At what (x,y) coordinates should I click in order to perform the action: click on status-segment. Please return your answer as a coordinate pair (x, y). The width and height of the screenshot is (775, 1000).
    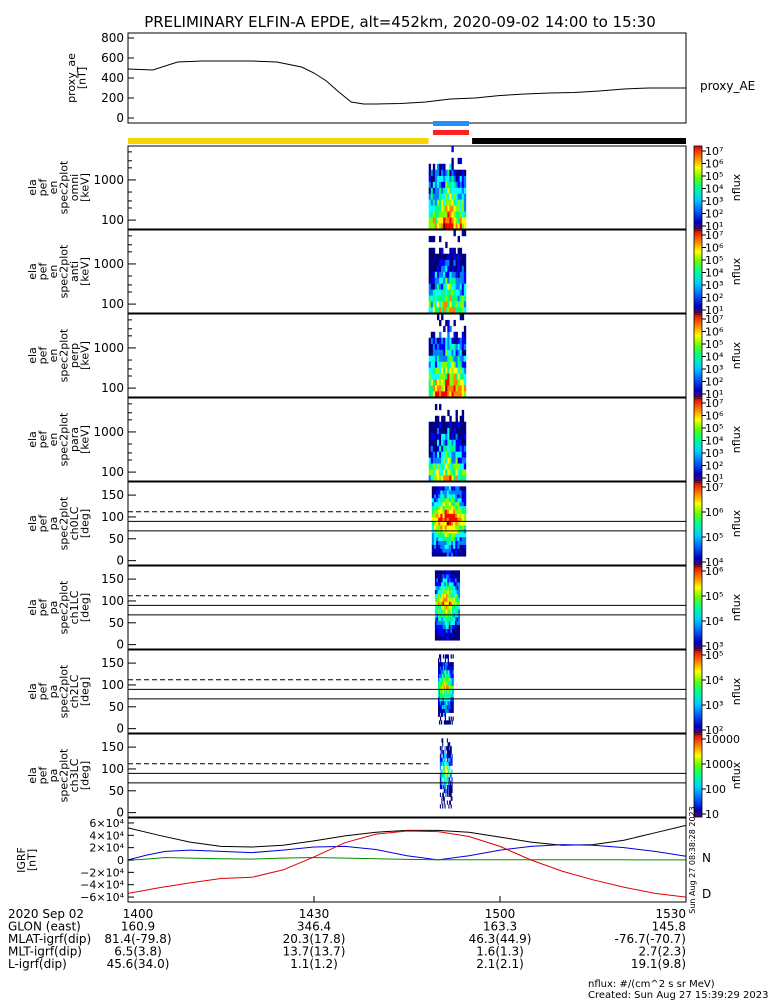
    Looking at the image, I should click on (579, 141).